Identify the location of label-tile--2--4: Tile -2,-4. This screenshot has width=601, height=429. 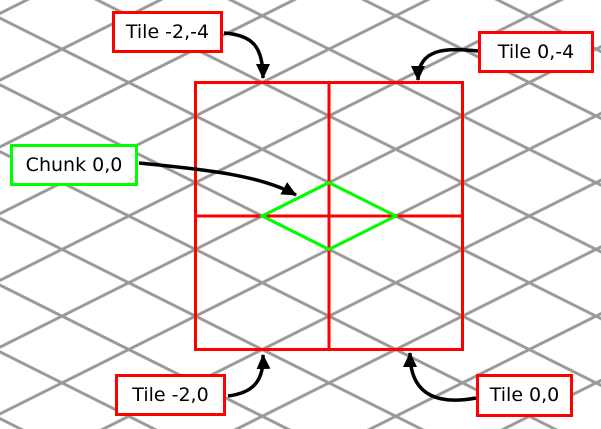
(167, 32).